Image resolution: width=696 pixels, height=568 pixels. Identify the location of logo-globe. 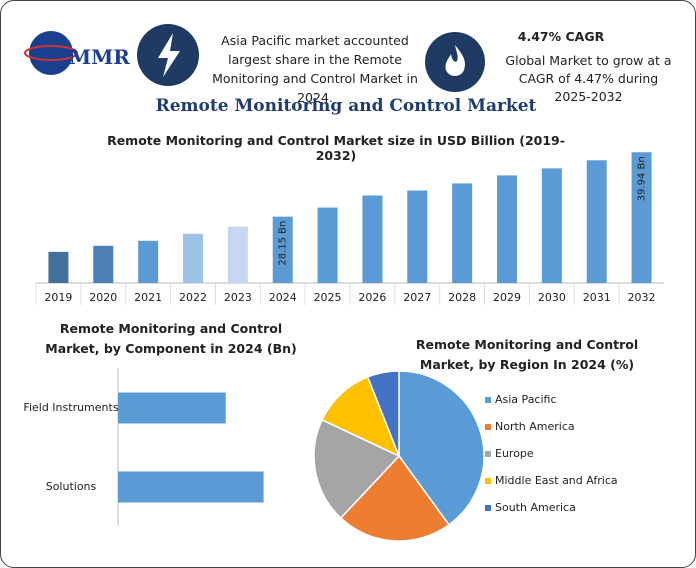
(51, 53).